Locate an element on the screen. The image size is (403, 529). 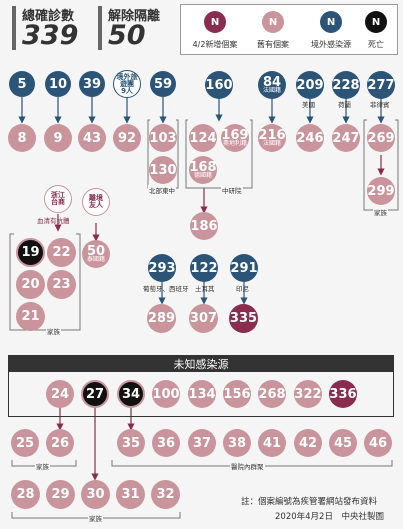
zhejiang-line2: 台商 is located at coordinates (58, 202).